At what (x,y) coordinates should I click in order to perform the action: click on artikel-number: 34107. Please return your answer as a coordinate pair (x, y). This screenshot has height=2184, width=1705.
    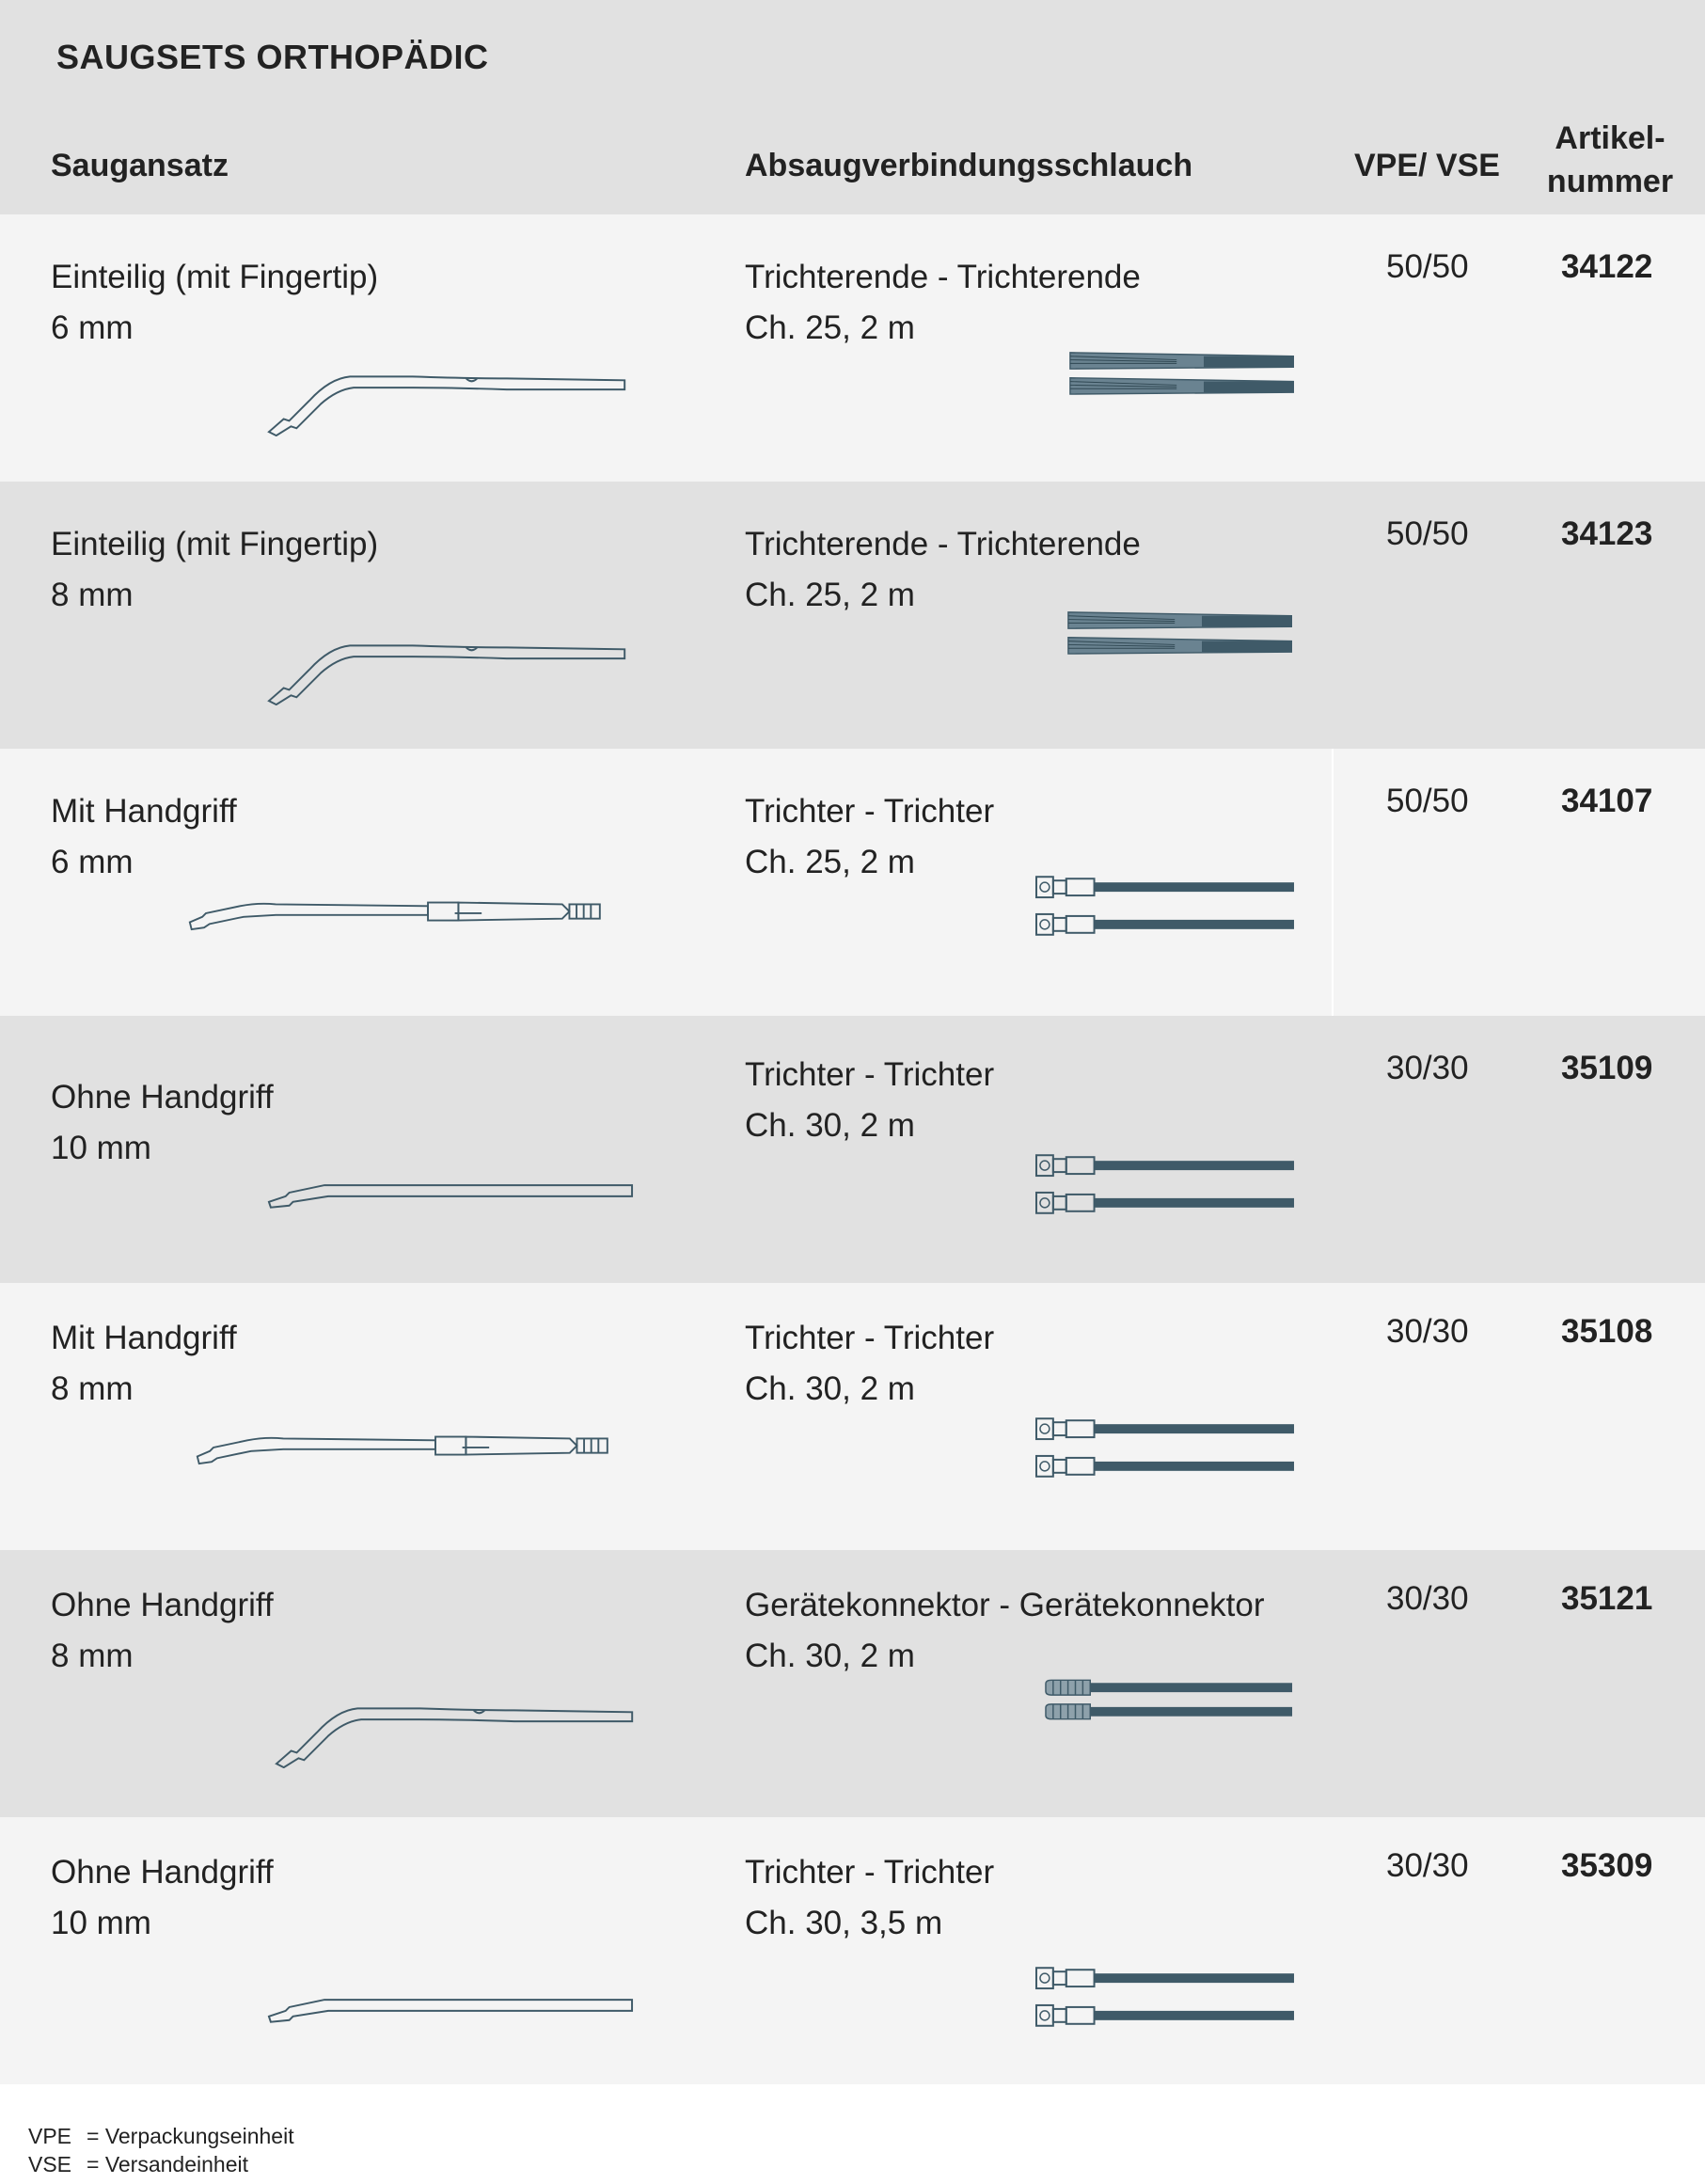
    Looking at the image, I should click on (1607, 801).